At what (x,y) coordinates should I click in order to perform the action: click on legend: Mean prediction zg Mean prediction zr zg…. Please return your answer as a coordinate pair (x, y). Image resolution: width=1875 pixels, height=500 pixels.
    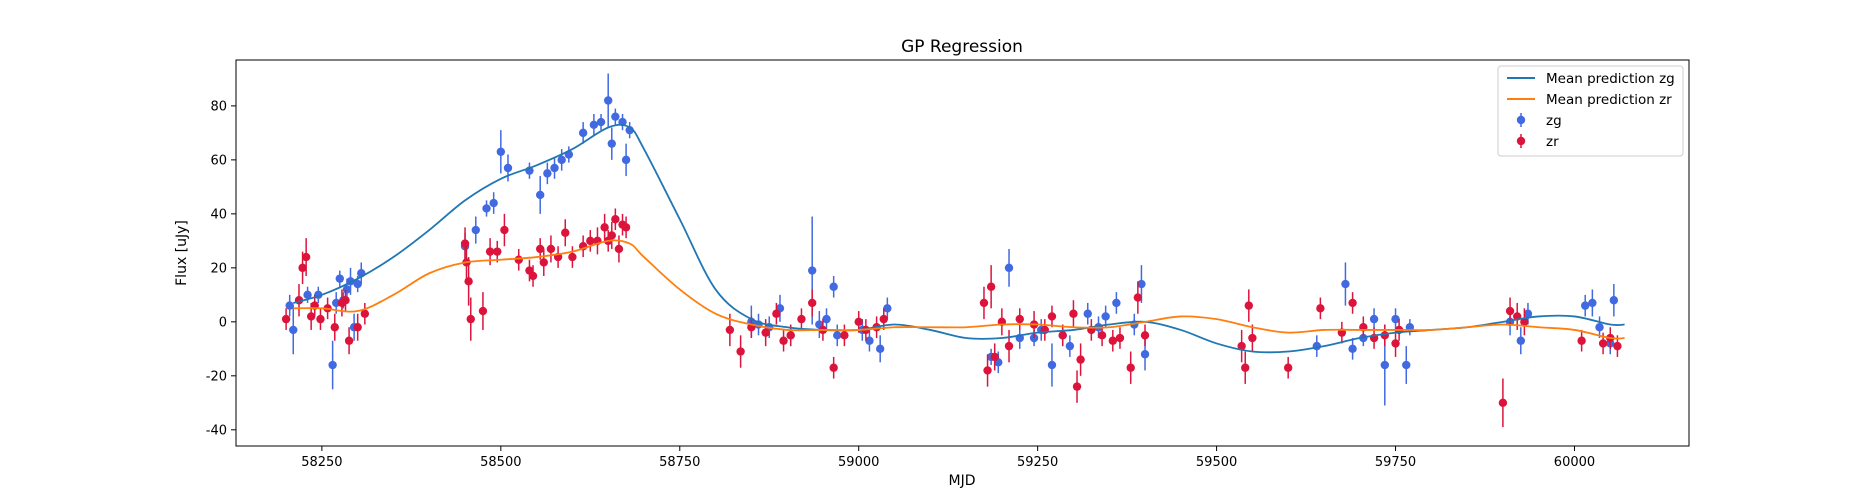
    Looking at the image, I should click on (1590, 111).